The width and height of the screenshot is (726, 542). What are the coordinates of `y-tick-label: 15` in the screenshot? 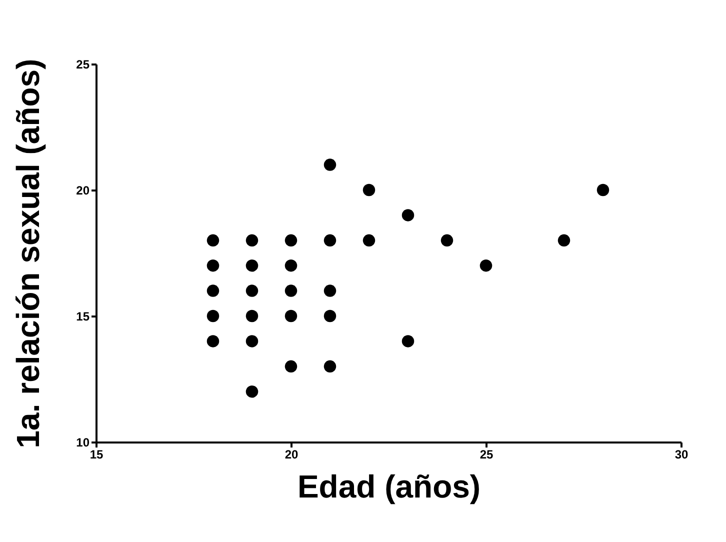 It's located at (83, 317).